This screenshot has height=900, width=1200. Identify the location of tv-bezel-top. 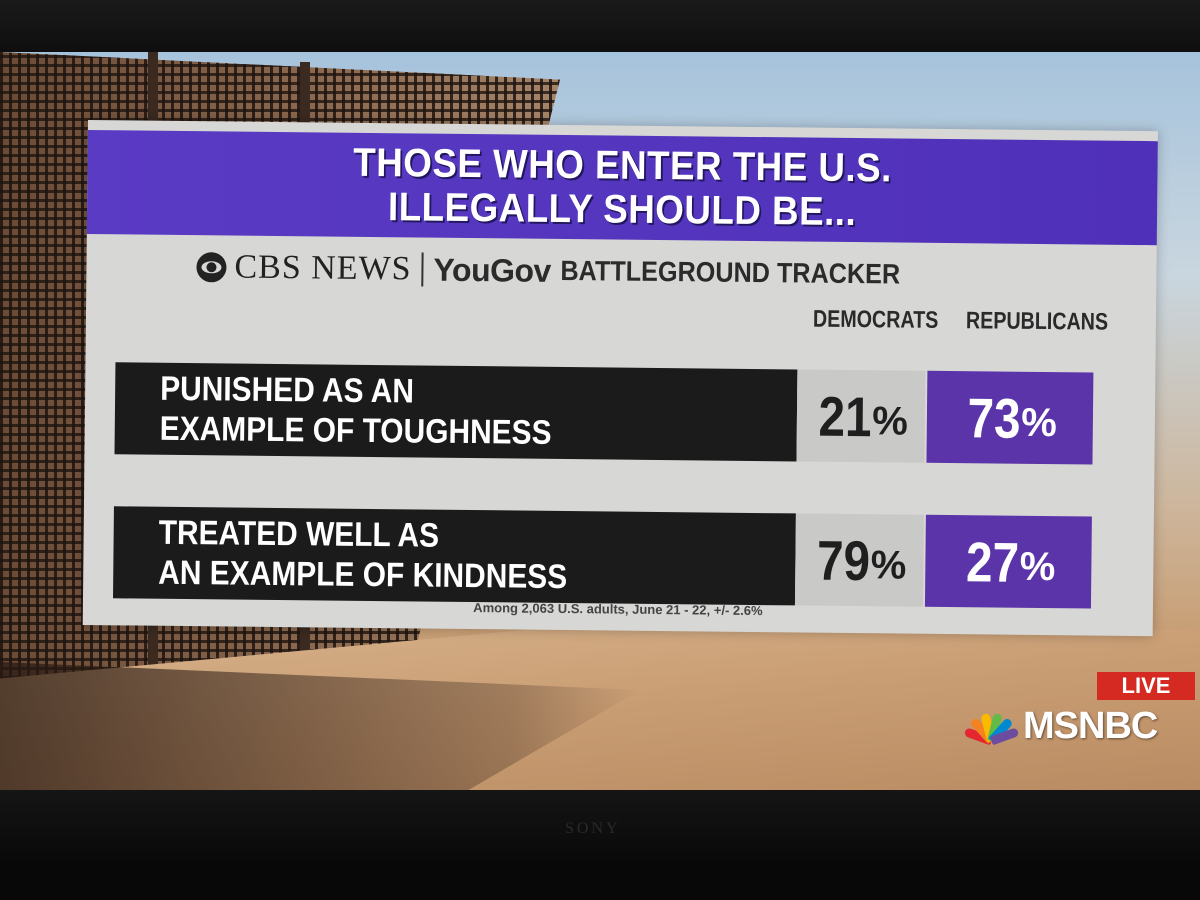
(600, 29).